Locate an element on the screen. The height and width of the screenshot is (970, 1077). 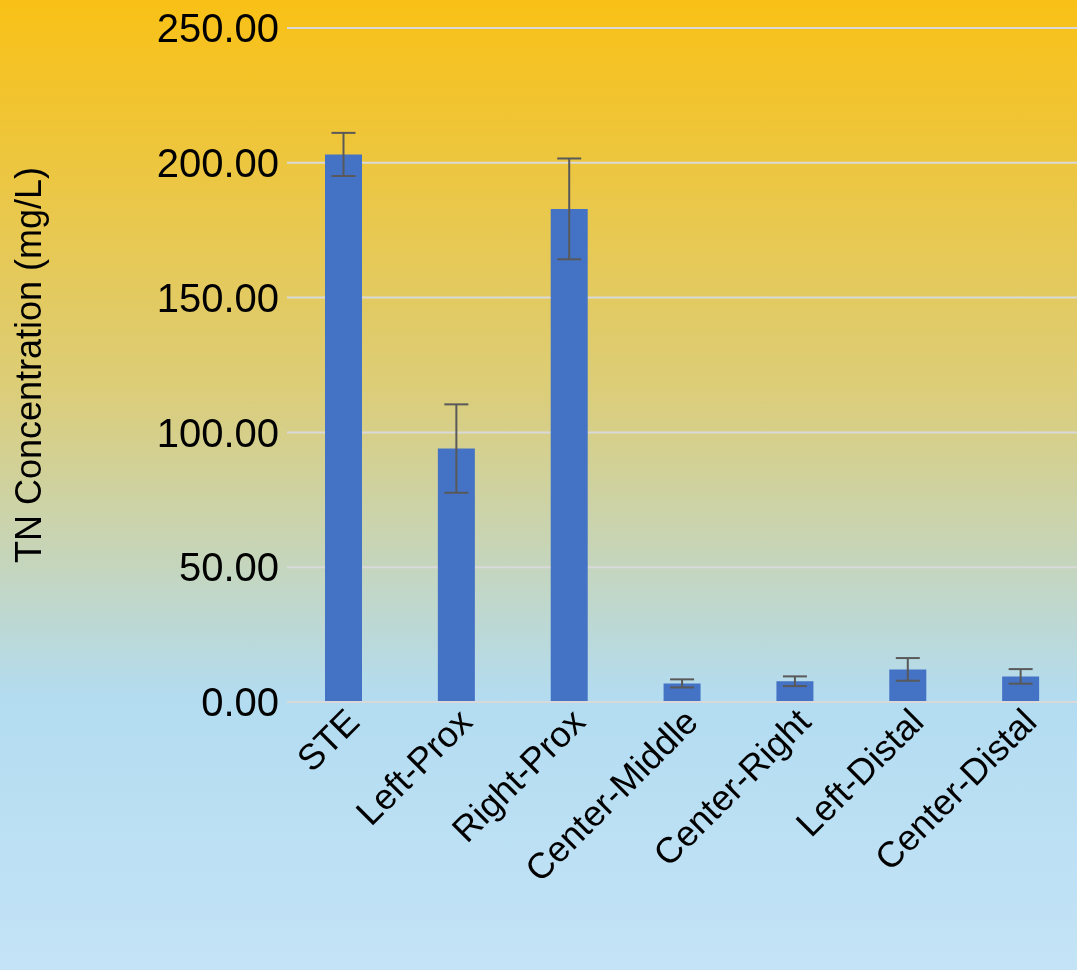
y-tick-label: 200.00 is located at coordinates (217, 163).